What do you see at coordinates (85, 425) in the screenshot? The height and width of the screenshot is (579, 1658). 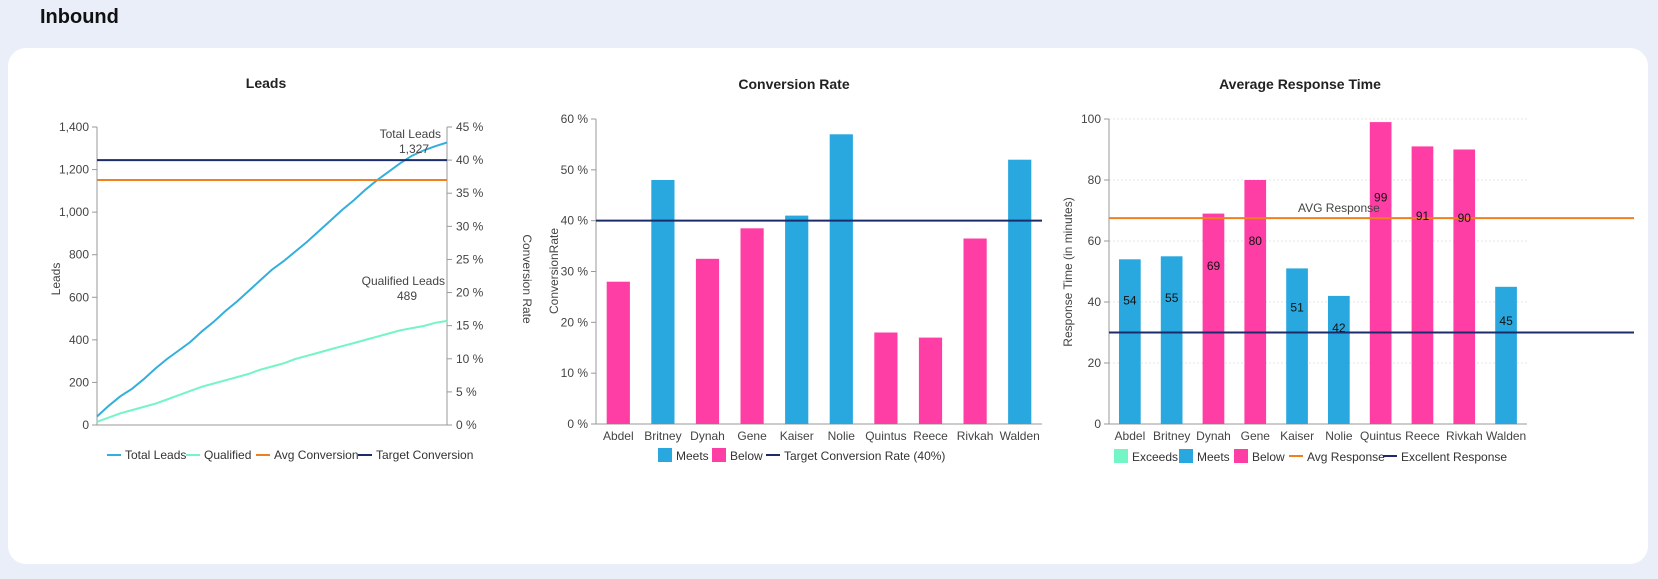 I see `leads-y-tick-label: 0` at bounding box center [85, 425].